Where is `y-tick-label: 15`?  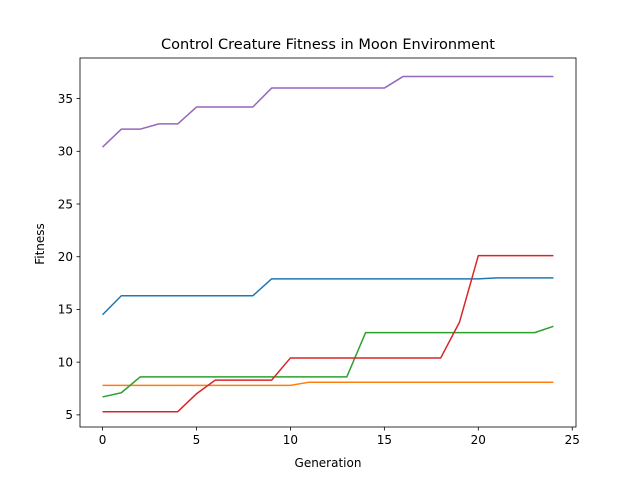
y-tick-label: 15 is located at coordinates (65, 310).